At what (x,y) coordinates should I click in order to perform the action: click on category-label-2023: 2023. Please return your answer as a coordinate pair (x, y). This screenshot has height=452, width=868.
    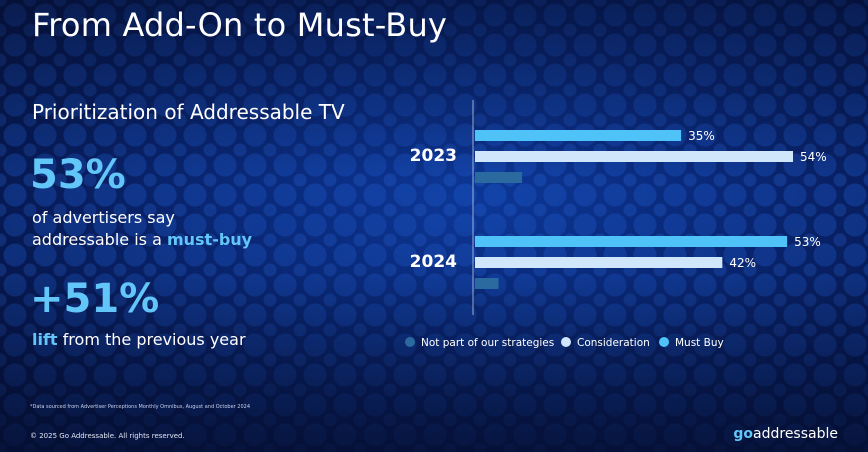
    Looking at the image, I should click on (433, 156).